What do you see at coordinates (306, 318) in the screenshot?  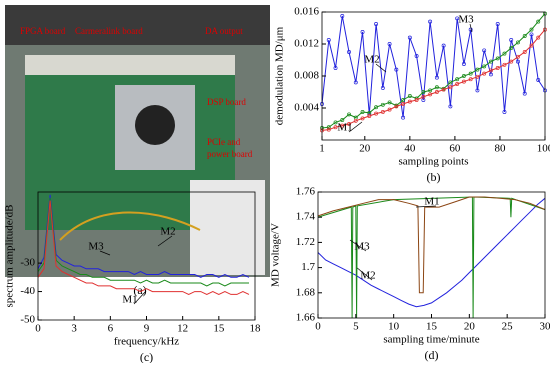 I see `y-tick-label: 1.66` at bounding box center [306, 318].